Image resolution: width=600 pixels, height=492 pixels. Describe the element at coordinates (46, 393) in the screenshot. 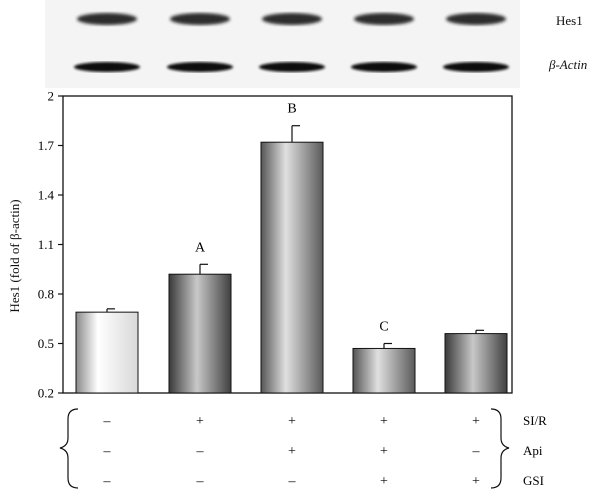

I see `y-tick-label: 0.2` at that location.